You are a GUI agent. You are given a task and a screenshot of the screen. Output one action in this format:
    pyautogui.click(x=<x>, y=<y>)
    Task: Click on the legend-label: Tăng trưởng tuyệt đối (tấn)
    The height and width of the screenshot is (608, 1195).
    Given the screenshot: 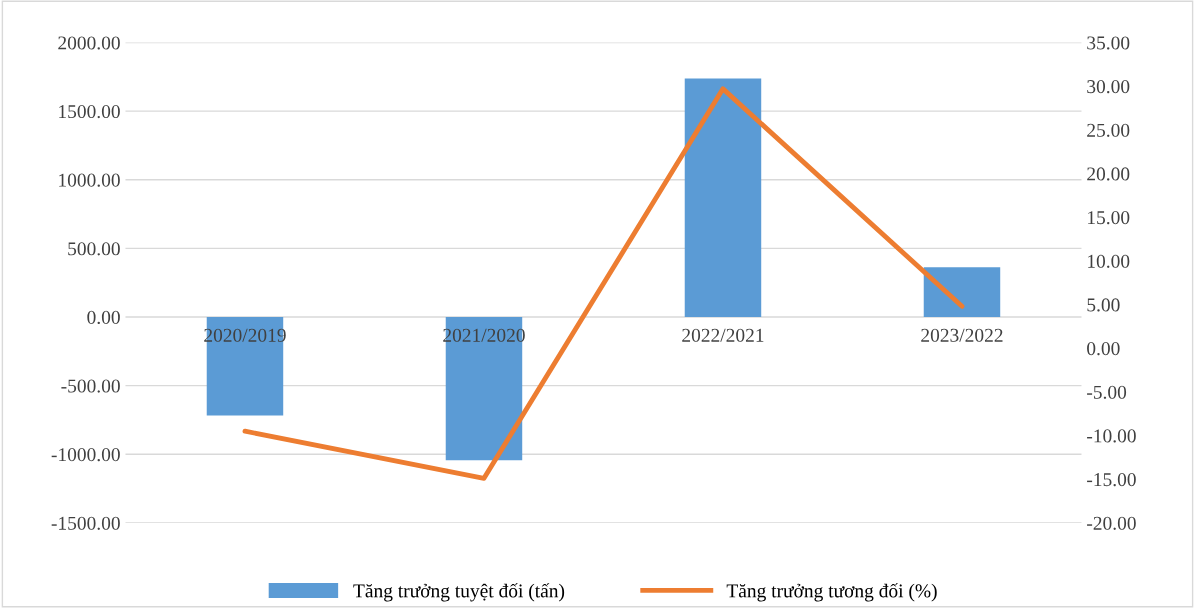 What is the action you would take?
    pyautogui.click(x=459, y=592)
    